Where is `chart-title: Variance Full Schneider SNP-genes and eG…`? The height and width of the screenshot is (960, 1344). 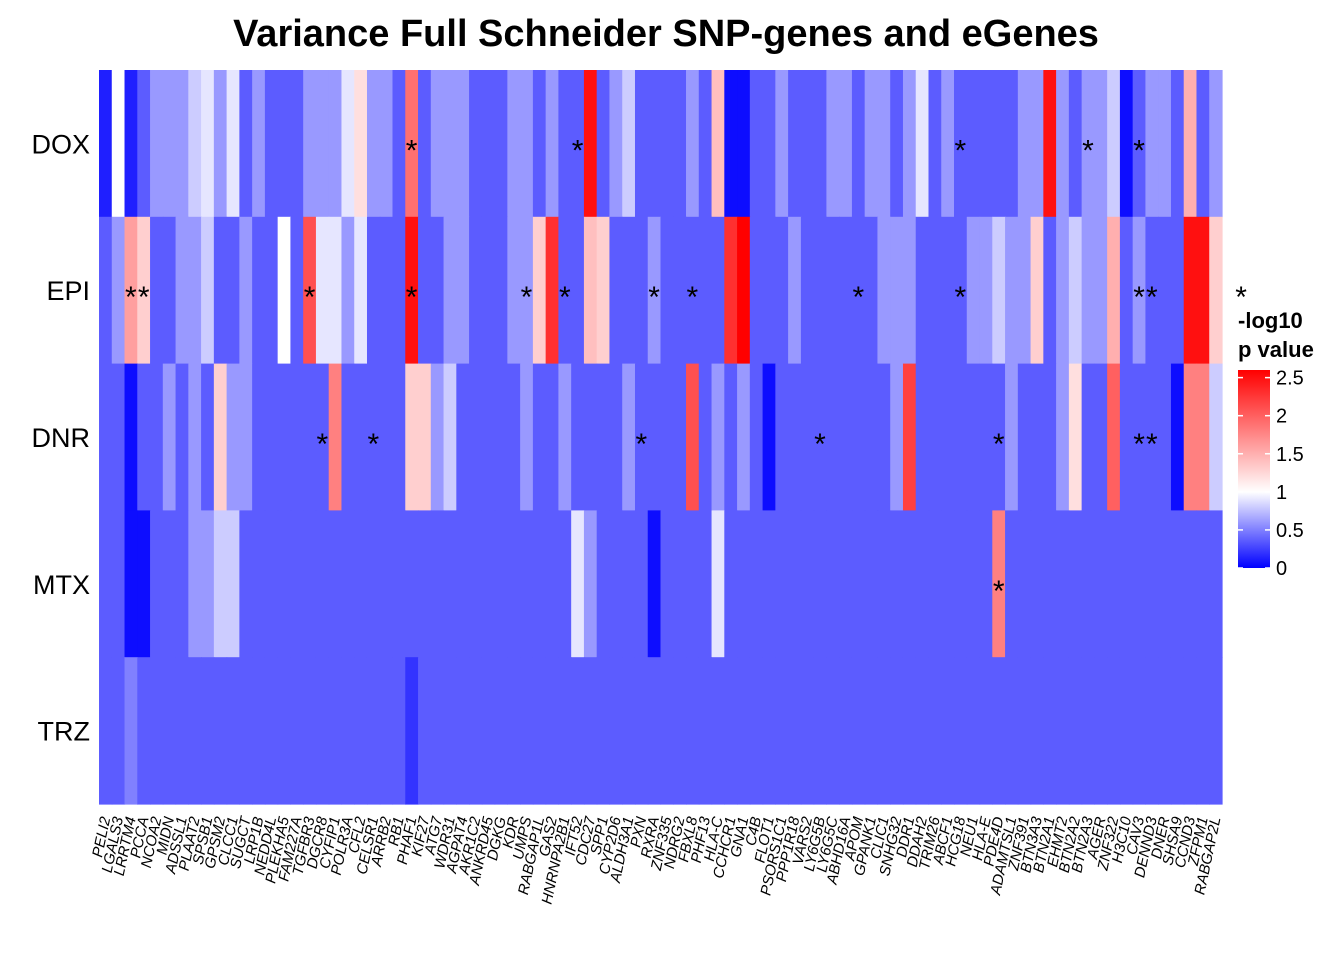 chart-title: Variance Full Schneider SNP-genes and eG… is located at coordinates (666, 34).